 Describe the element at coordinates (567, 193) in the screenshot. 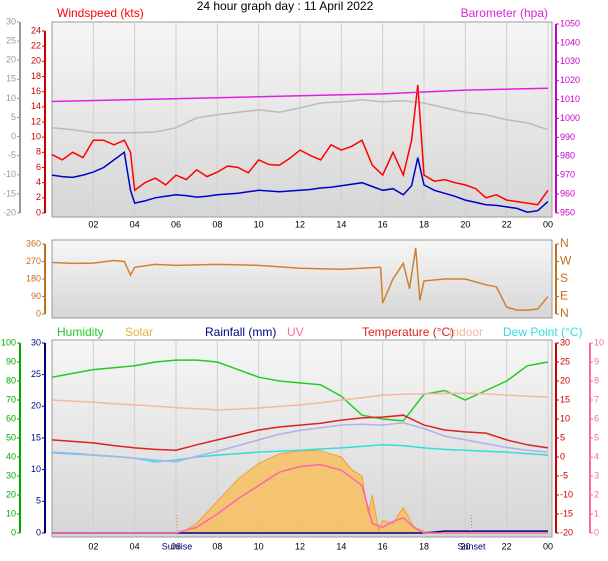

I see `y-tick-label: 960` at that location.